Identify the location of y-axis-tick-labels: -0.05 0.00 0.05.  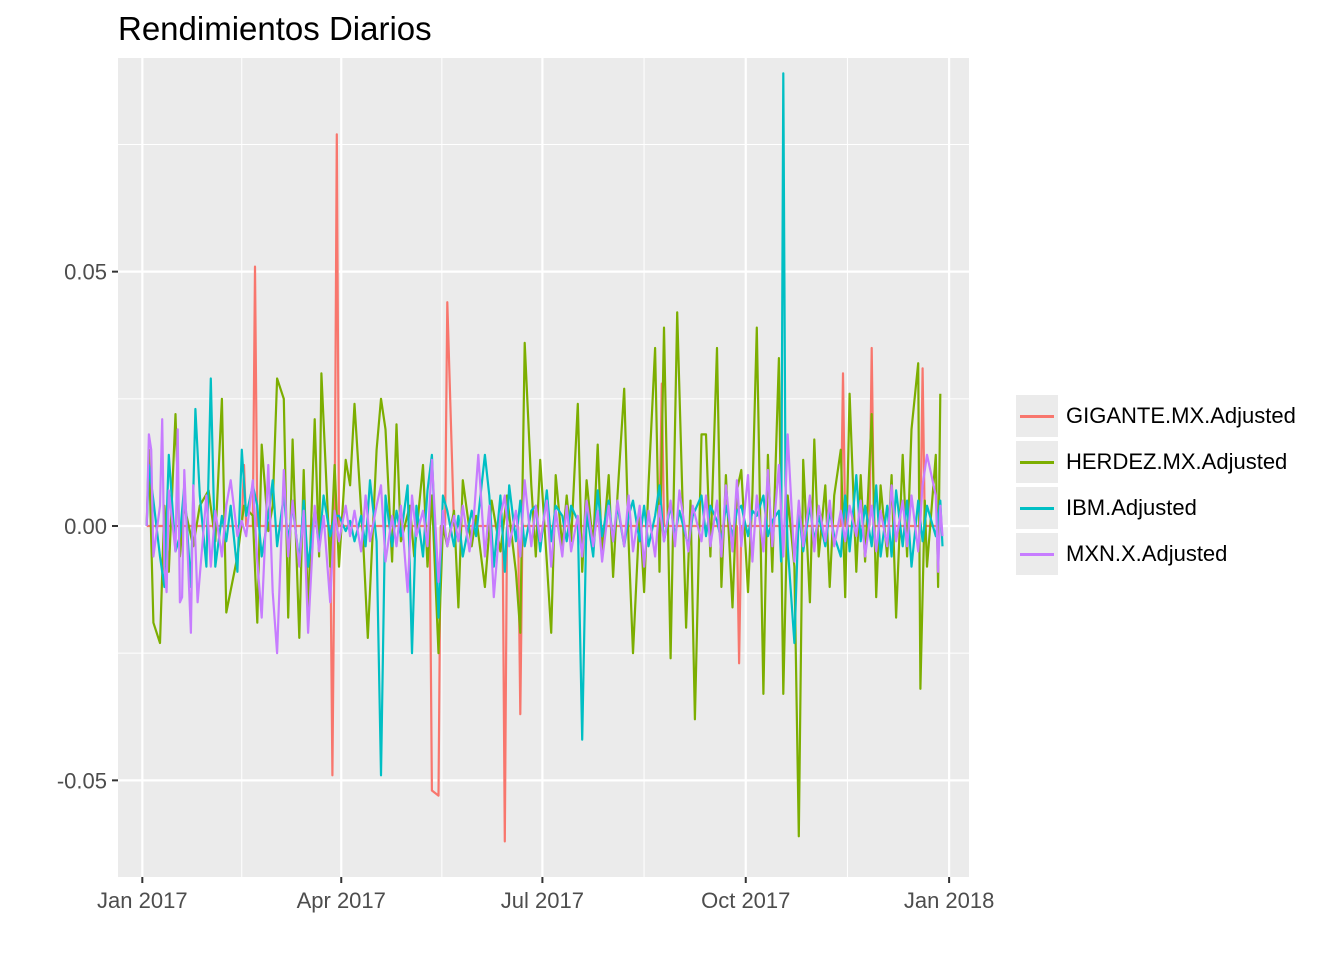
(82, 527).